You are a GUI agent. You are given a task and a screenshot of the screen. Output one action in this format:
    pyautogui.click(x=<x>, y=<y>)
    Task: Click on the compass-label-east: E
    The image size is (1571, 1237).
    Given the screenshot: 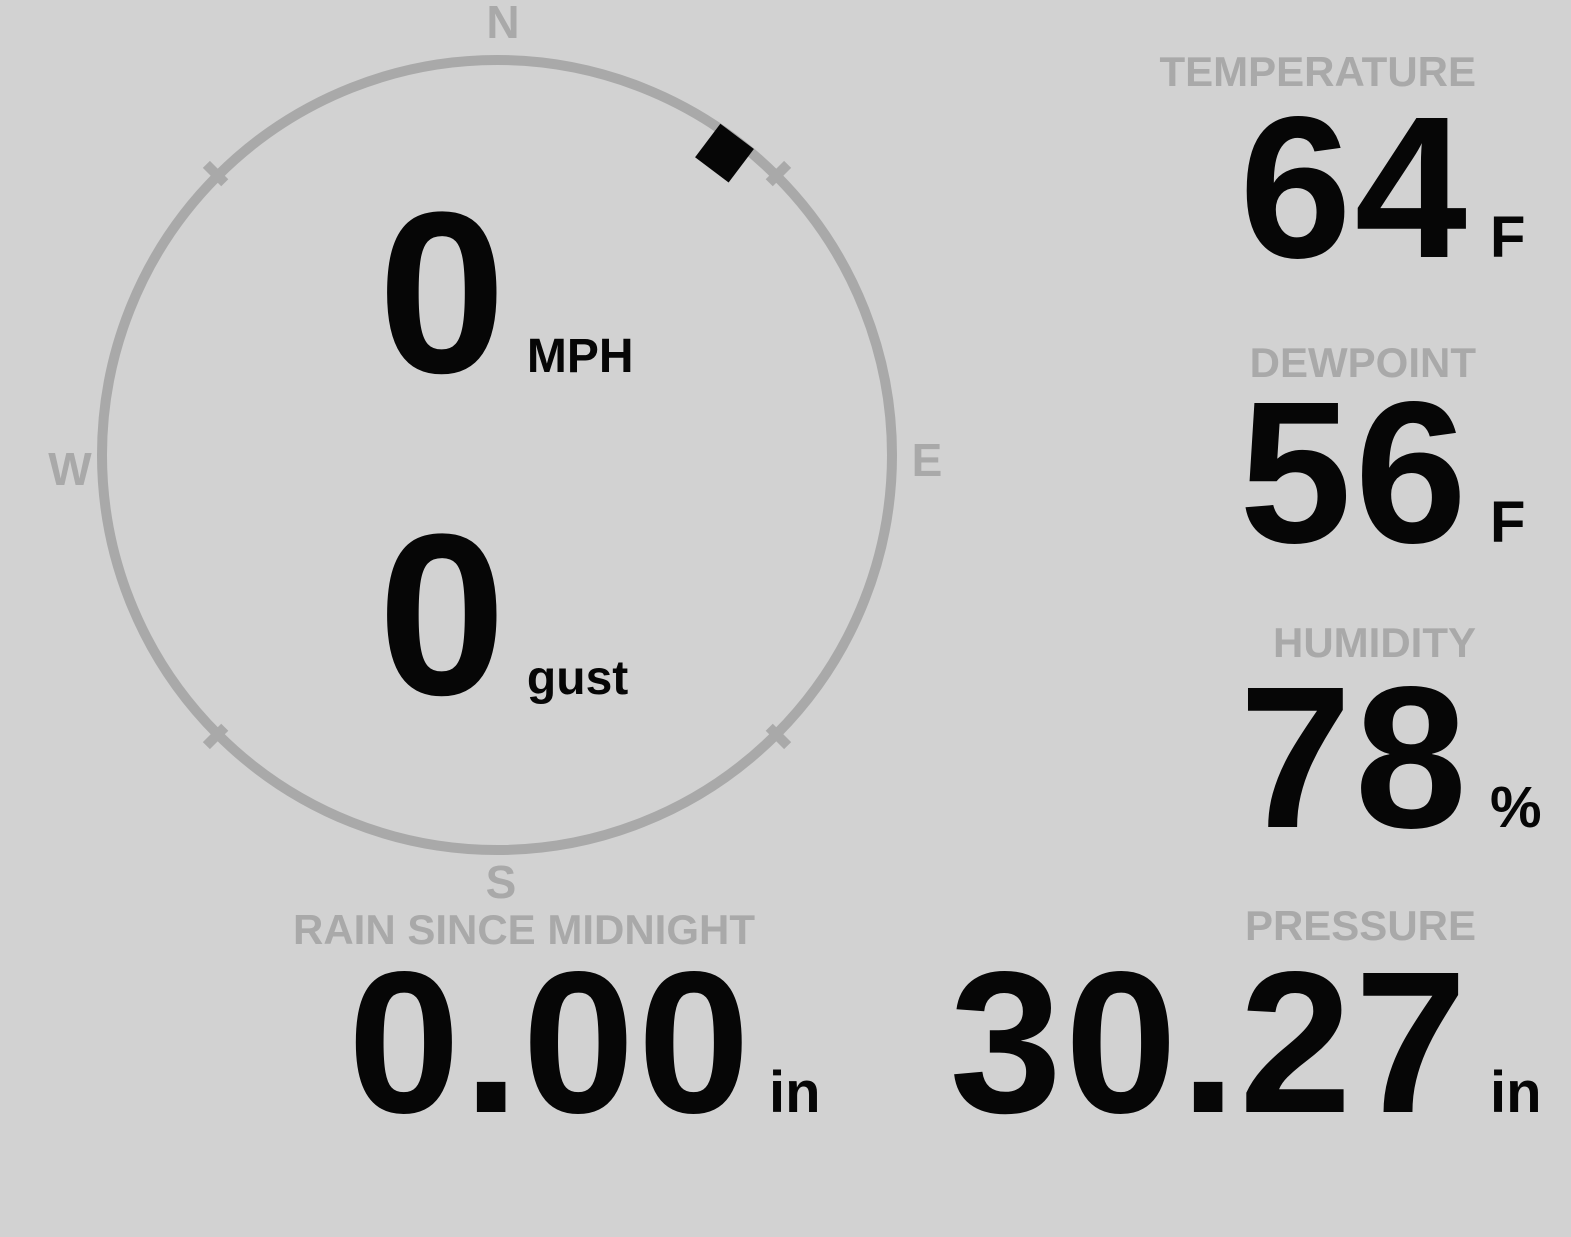 What is the action you would take?
    pyautogui.click(x=927, y=460)
    